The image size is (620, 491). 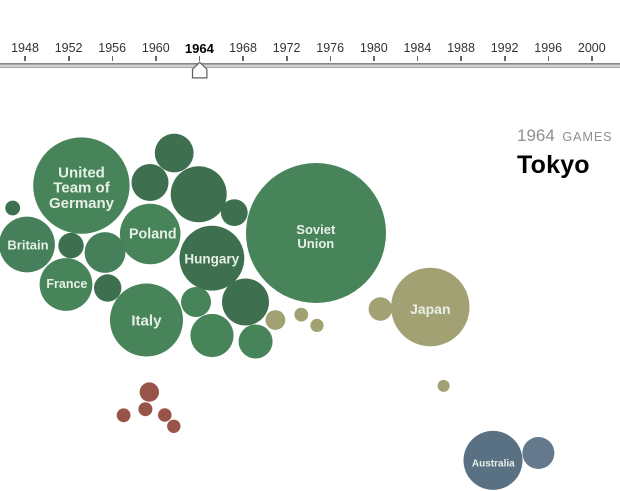 What do you see at coordinates (66, 284) in the screenshot?
I see `svg-text: France` at bounding box center [66, 284].